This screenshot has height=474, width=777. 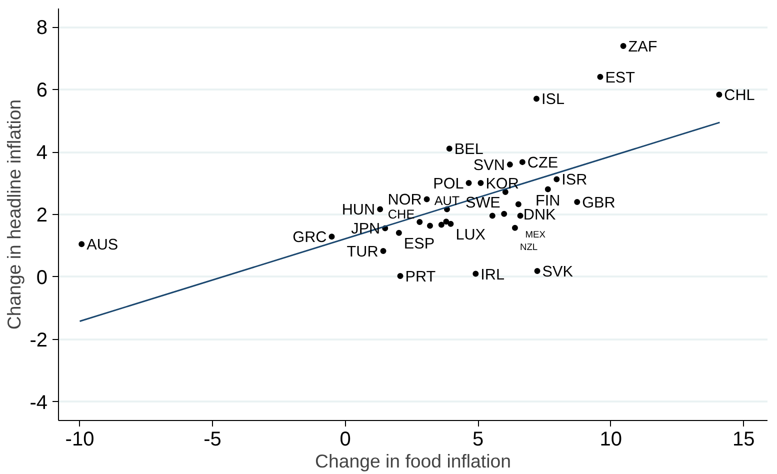 I want to click on annotation: LUX, so click(x=471, y=235).